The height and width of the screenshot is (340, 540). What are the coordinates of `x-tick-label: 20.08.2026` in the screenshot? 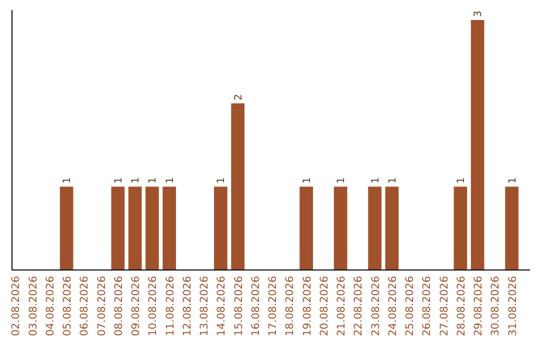 It's located at (324, 306).